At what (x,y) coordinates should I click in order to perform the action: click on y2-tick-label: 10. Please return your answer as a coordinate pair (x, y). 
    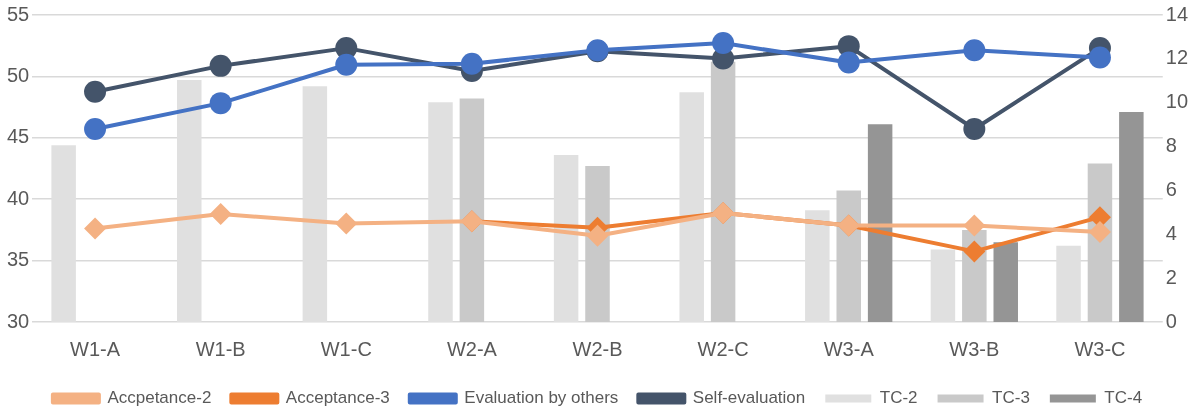
    Looking at the image, I should click on (1176, 101).